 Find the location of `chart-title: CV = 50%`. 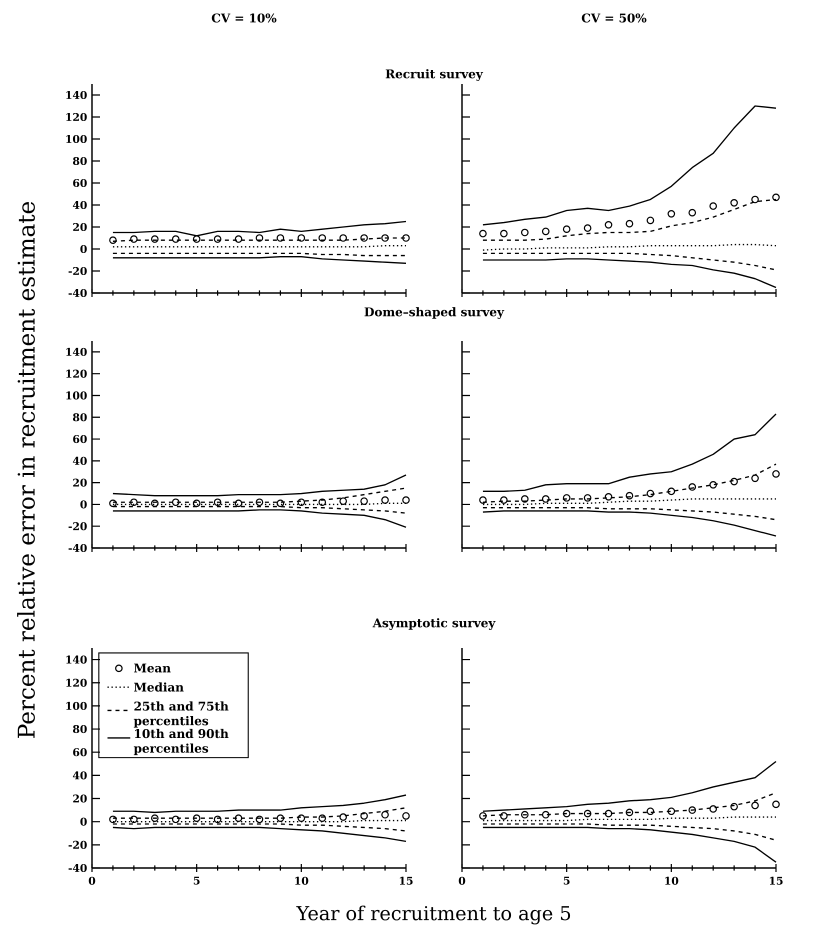

chart-title: CV = 50% is located at coordinates (614, 18).